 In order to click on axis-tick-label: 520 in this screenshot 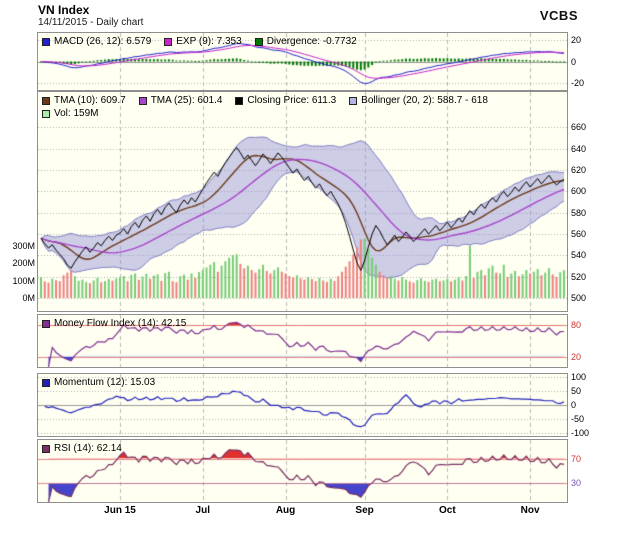, I will do `click(579, 276)`.